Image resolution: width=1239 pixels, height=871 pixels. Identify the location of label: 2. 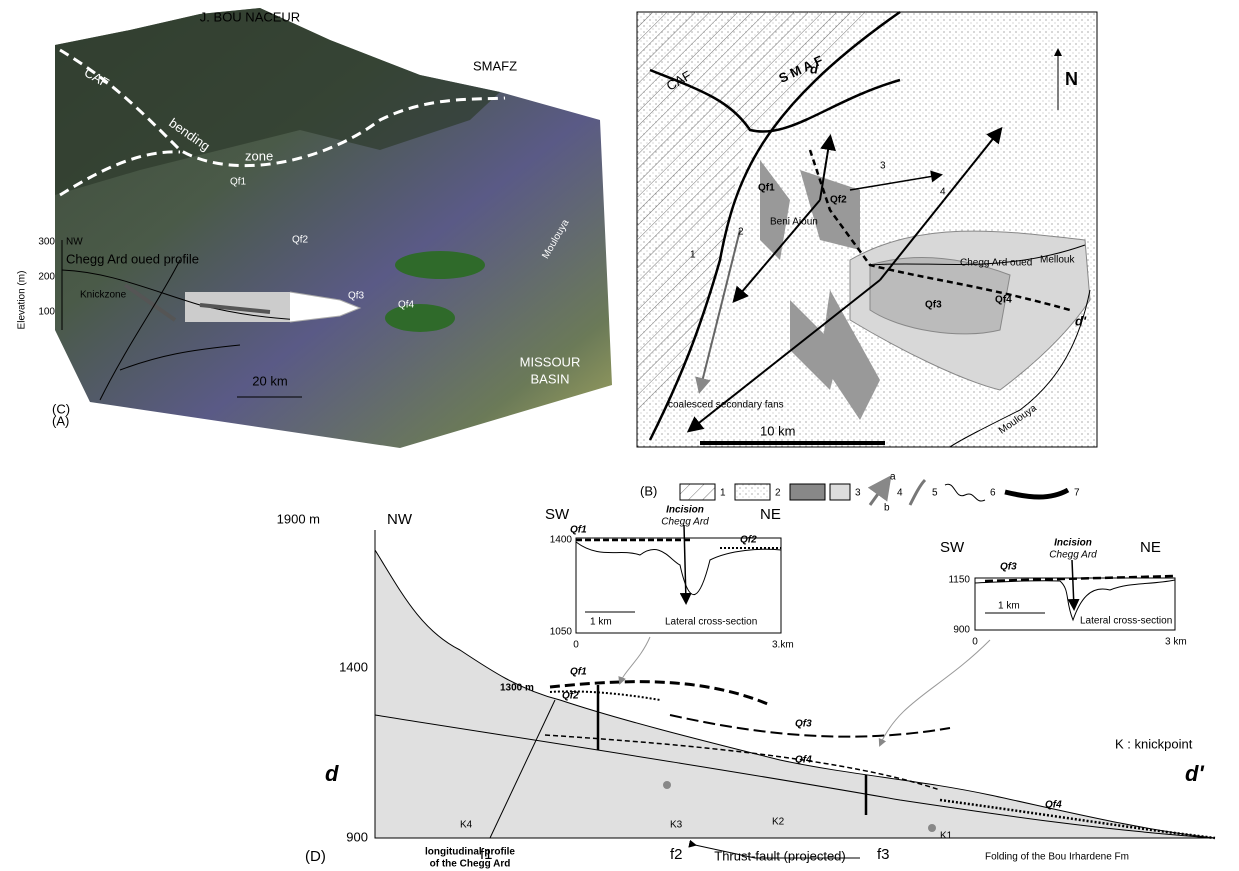
(741, 232).